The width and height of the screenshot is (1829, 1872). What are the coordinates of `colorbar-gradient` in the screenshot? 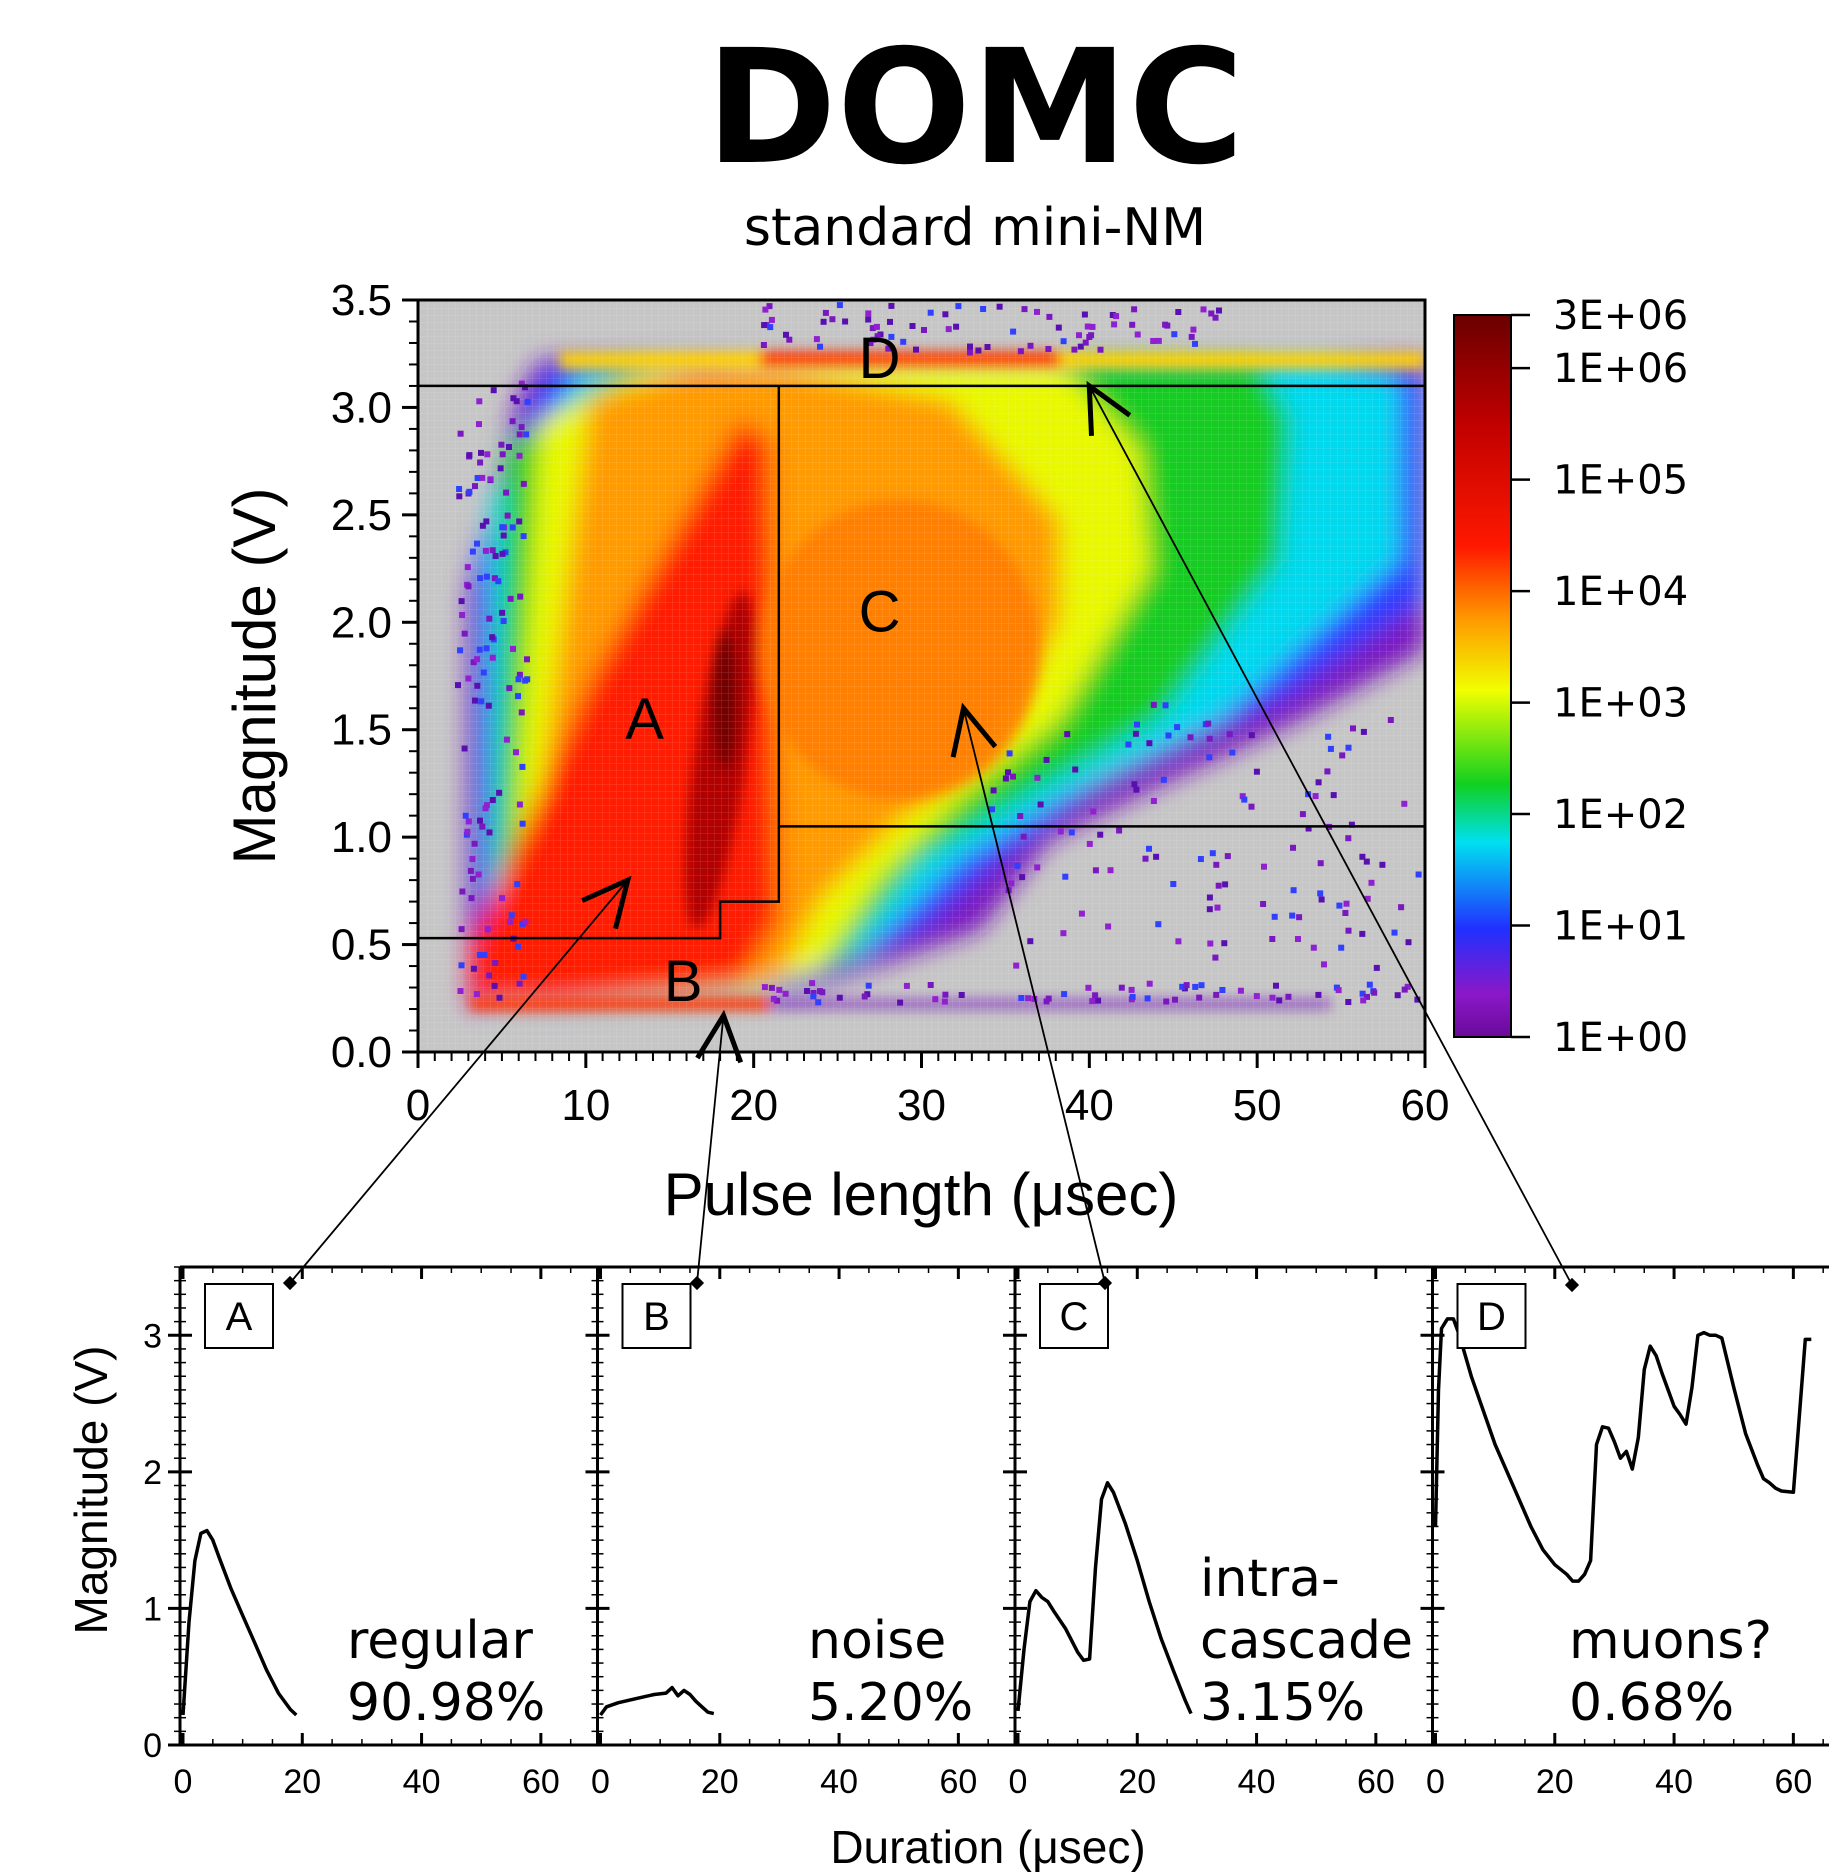 It's located at (1482, 676).